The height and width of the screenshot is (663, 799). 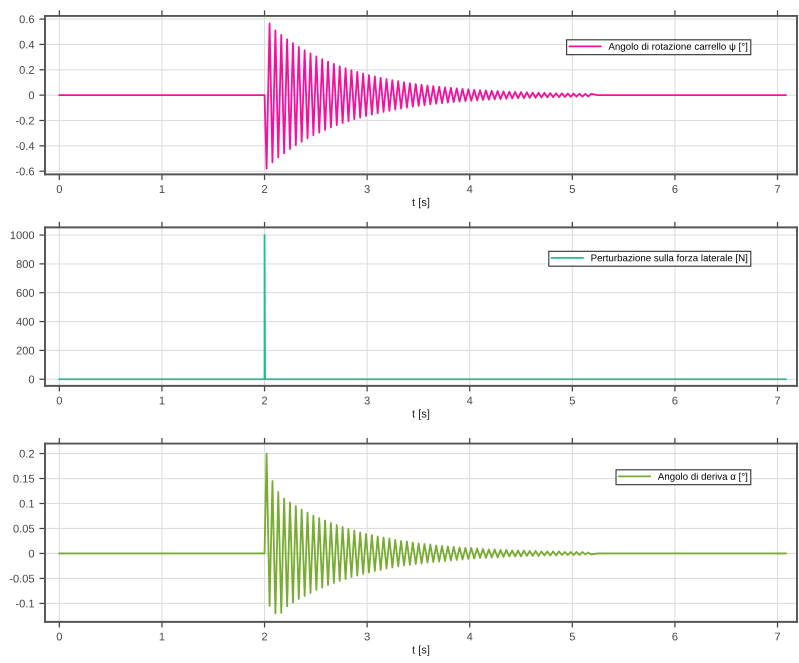 What do you see at coordinates (22, 235) in the screenshot?
I see `y-tick-label: 1000` at bounding box center [22, 235].